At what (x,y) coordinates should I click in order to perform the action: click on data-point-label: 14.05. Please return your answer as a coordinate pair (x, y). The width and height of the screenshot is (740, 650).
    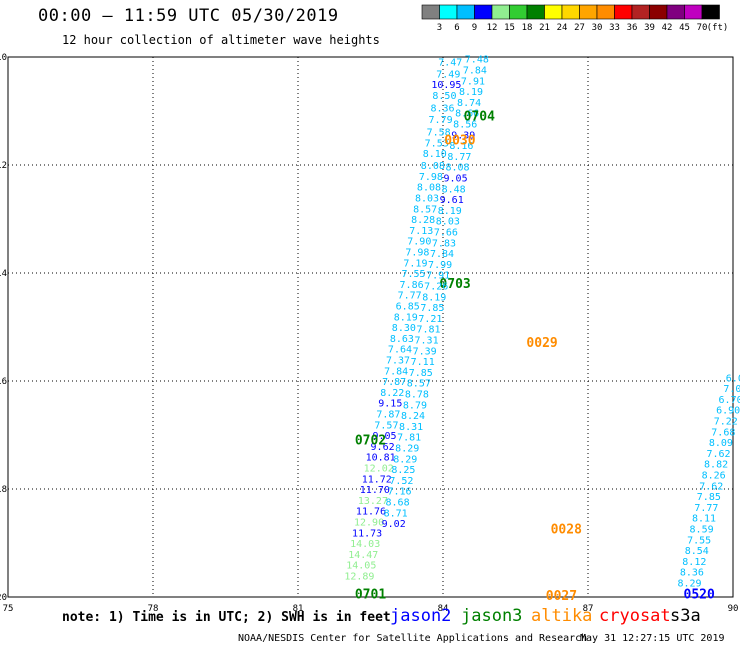
    Looking at the image, I should click on (361, 566).